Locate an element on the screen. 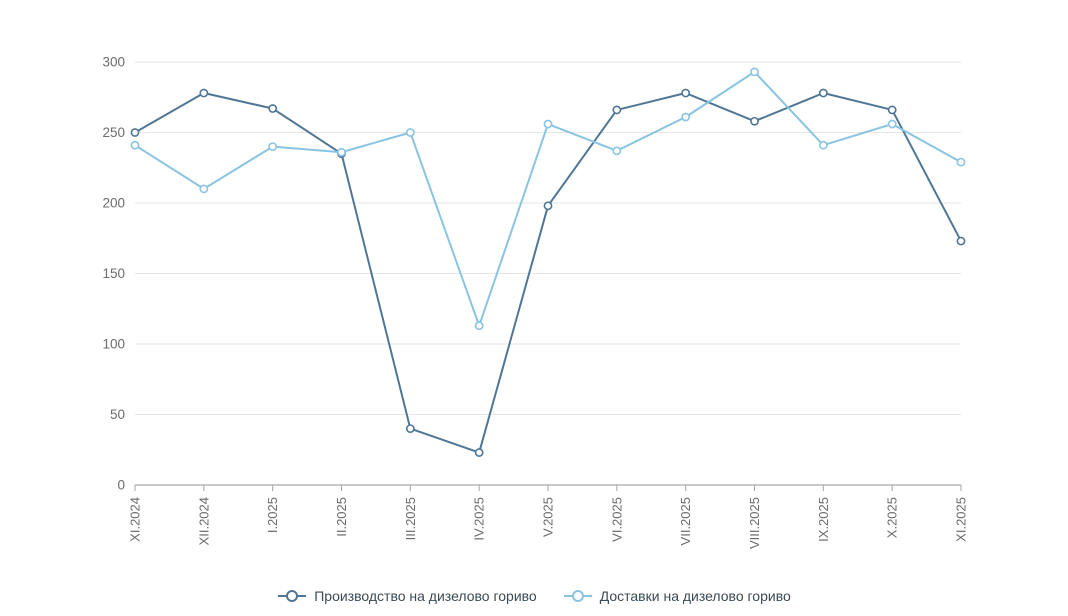 This screenshot has width=1068, height=616. x-axis-label: III.2025 is located at coordinates (410, 518).